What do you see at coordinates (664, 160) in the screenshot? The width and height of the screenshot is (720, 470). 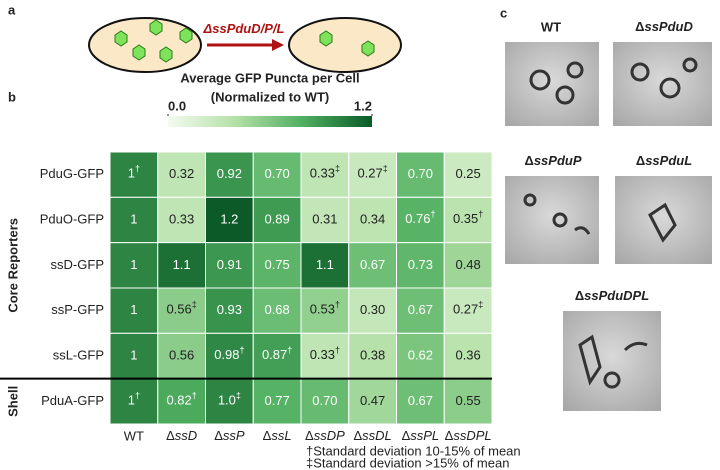 I see `micrograph-label: ΔssPduL` at bounding box center [664, 160].